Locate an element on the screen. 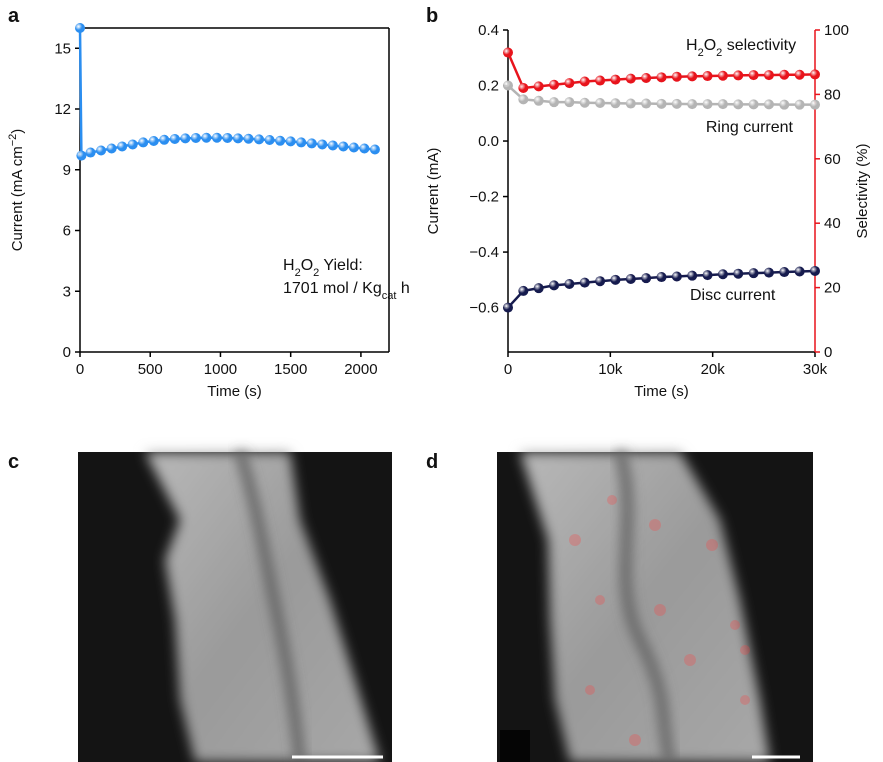  y-tick-label: −0.4 is located at coordinates (484, 252).